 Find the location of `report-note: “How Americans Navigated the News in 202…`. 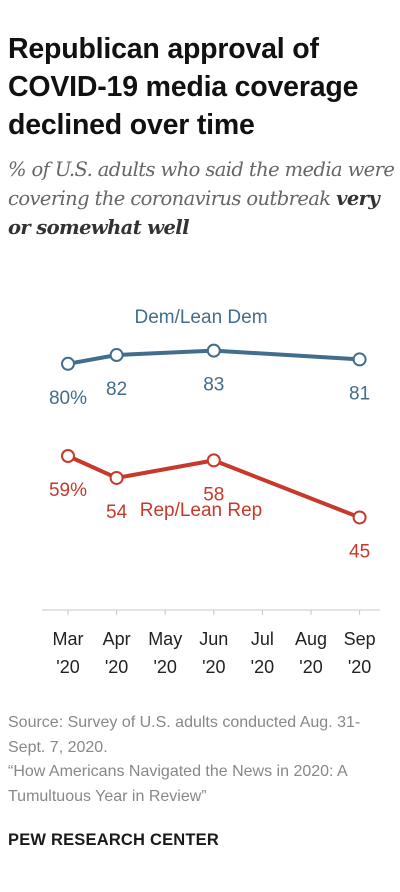

report-note: “How Americans Navigated the News in 202… is located at coordinates (177, 784).